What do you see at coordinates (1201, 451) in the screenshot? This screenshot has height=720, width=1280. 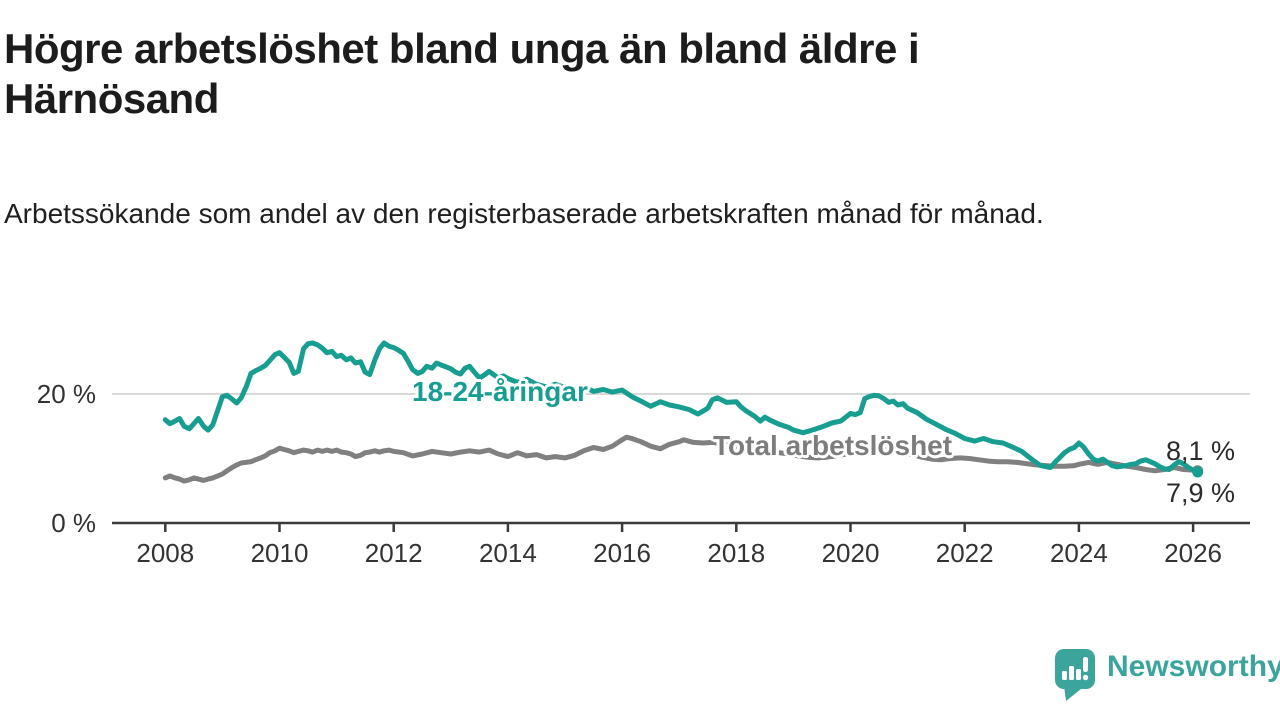 I see `end-value-label-total: 8,1 %` at bounding box center [1201, 451].